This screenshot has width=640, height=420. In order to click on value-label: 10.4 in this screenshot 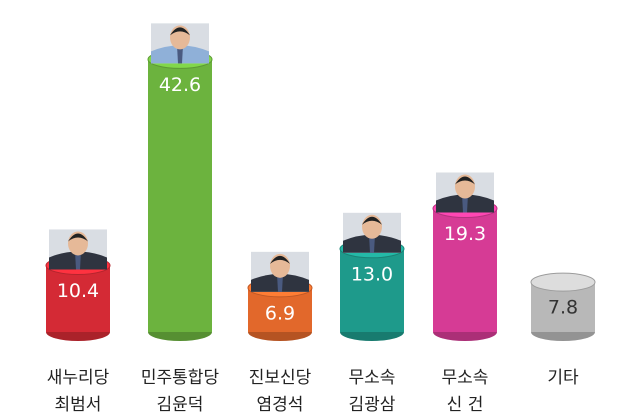, I will do `click(78, 291)`.